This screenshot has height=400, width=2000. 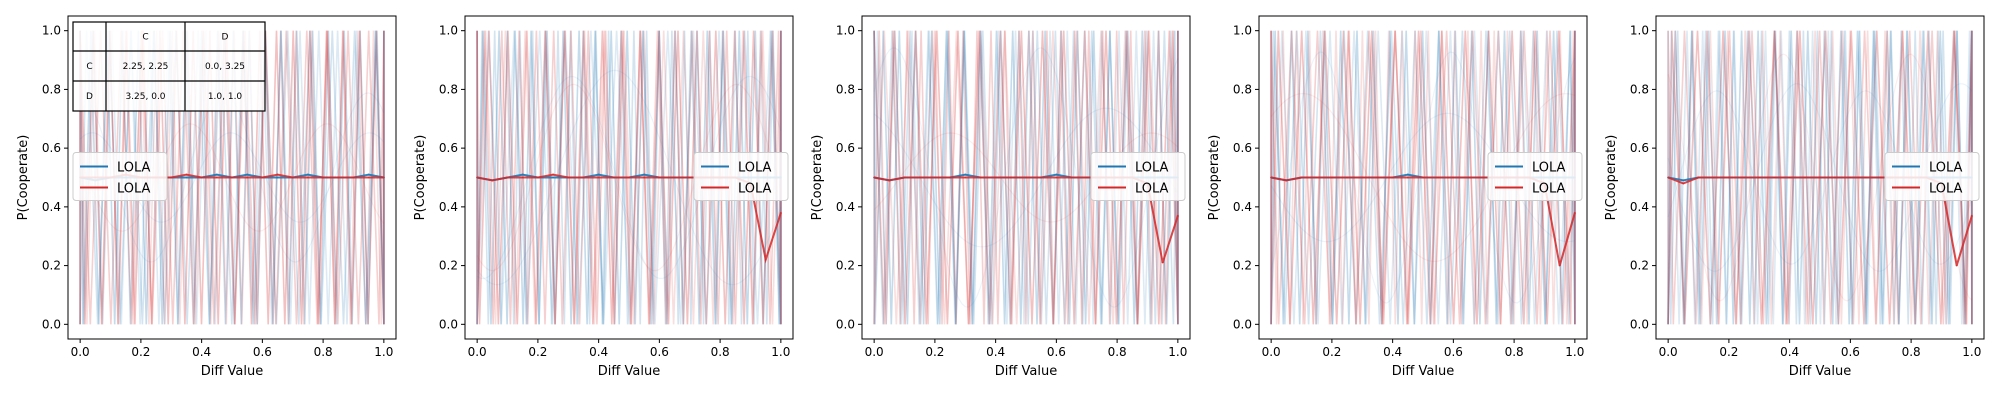 I want to click on y-axis-label: P(Cooperate), so click(x=1611, y=178).